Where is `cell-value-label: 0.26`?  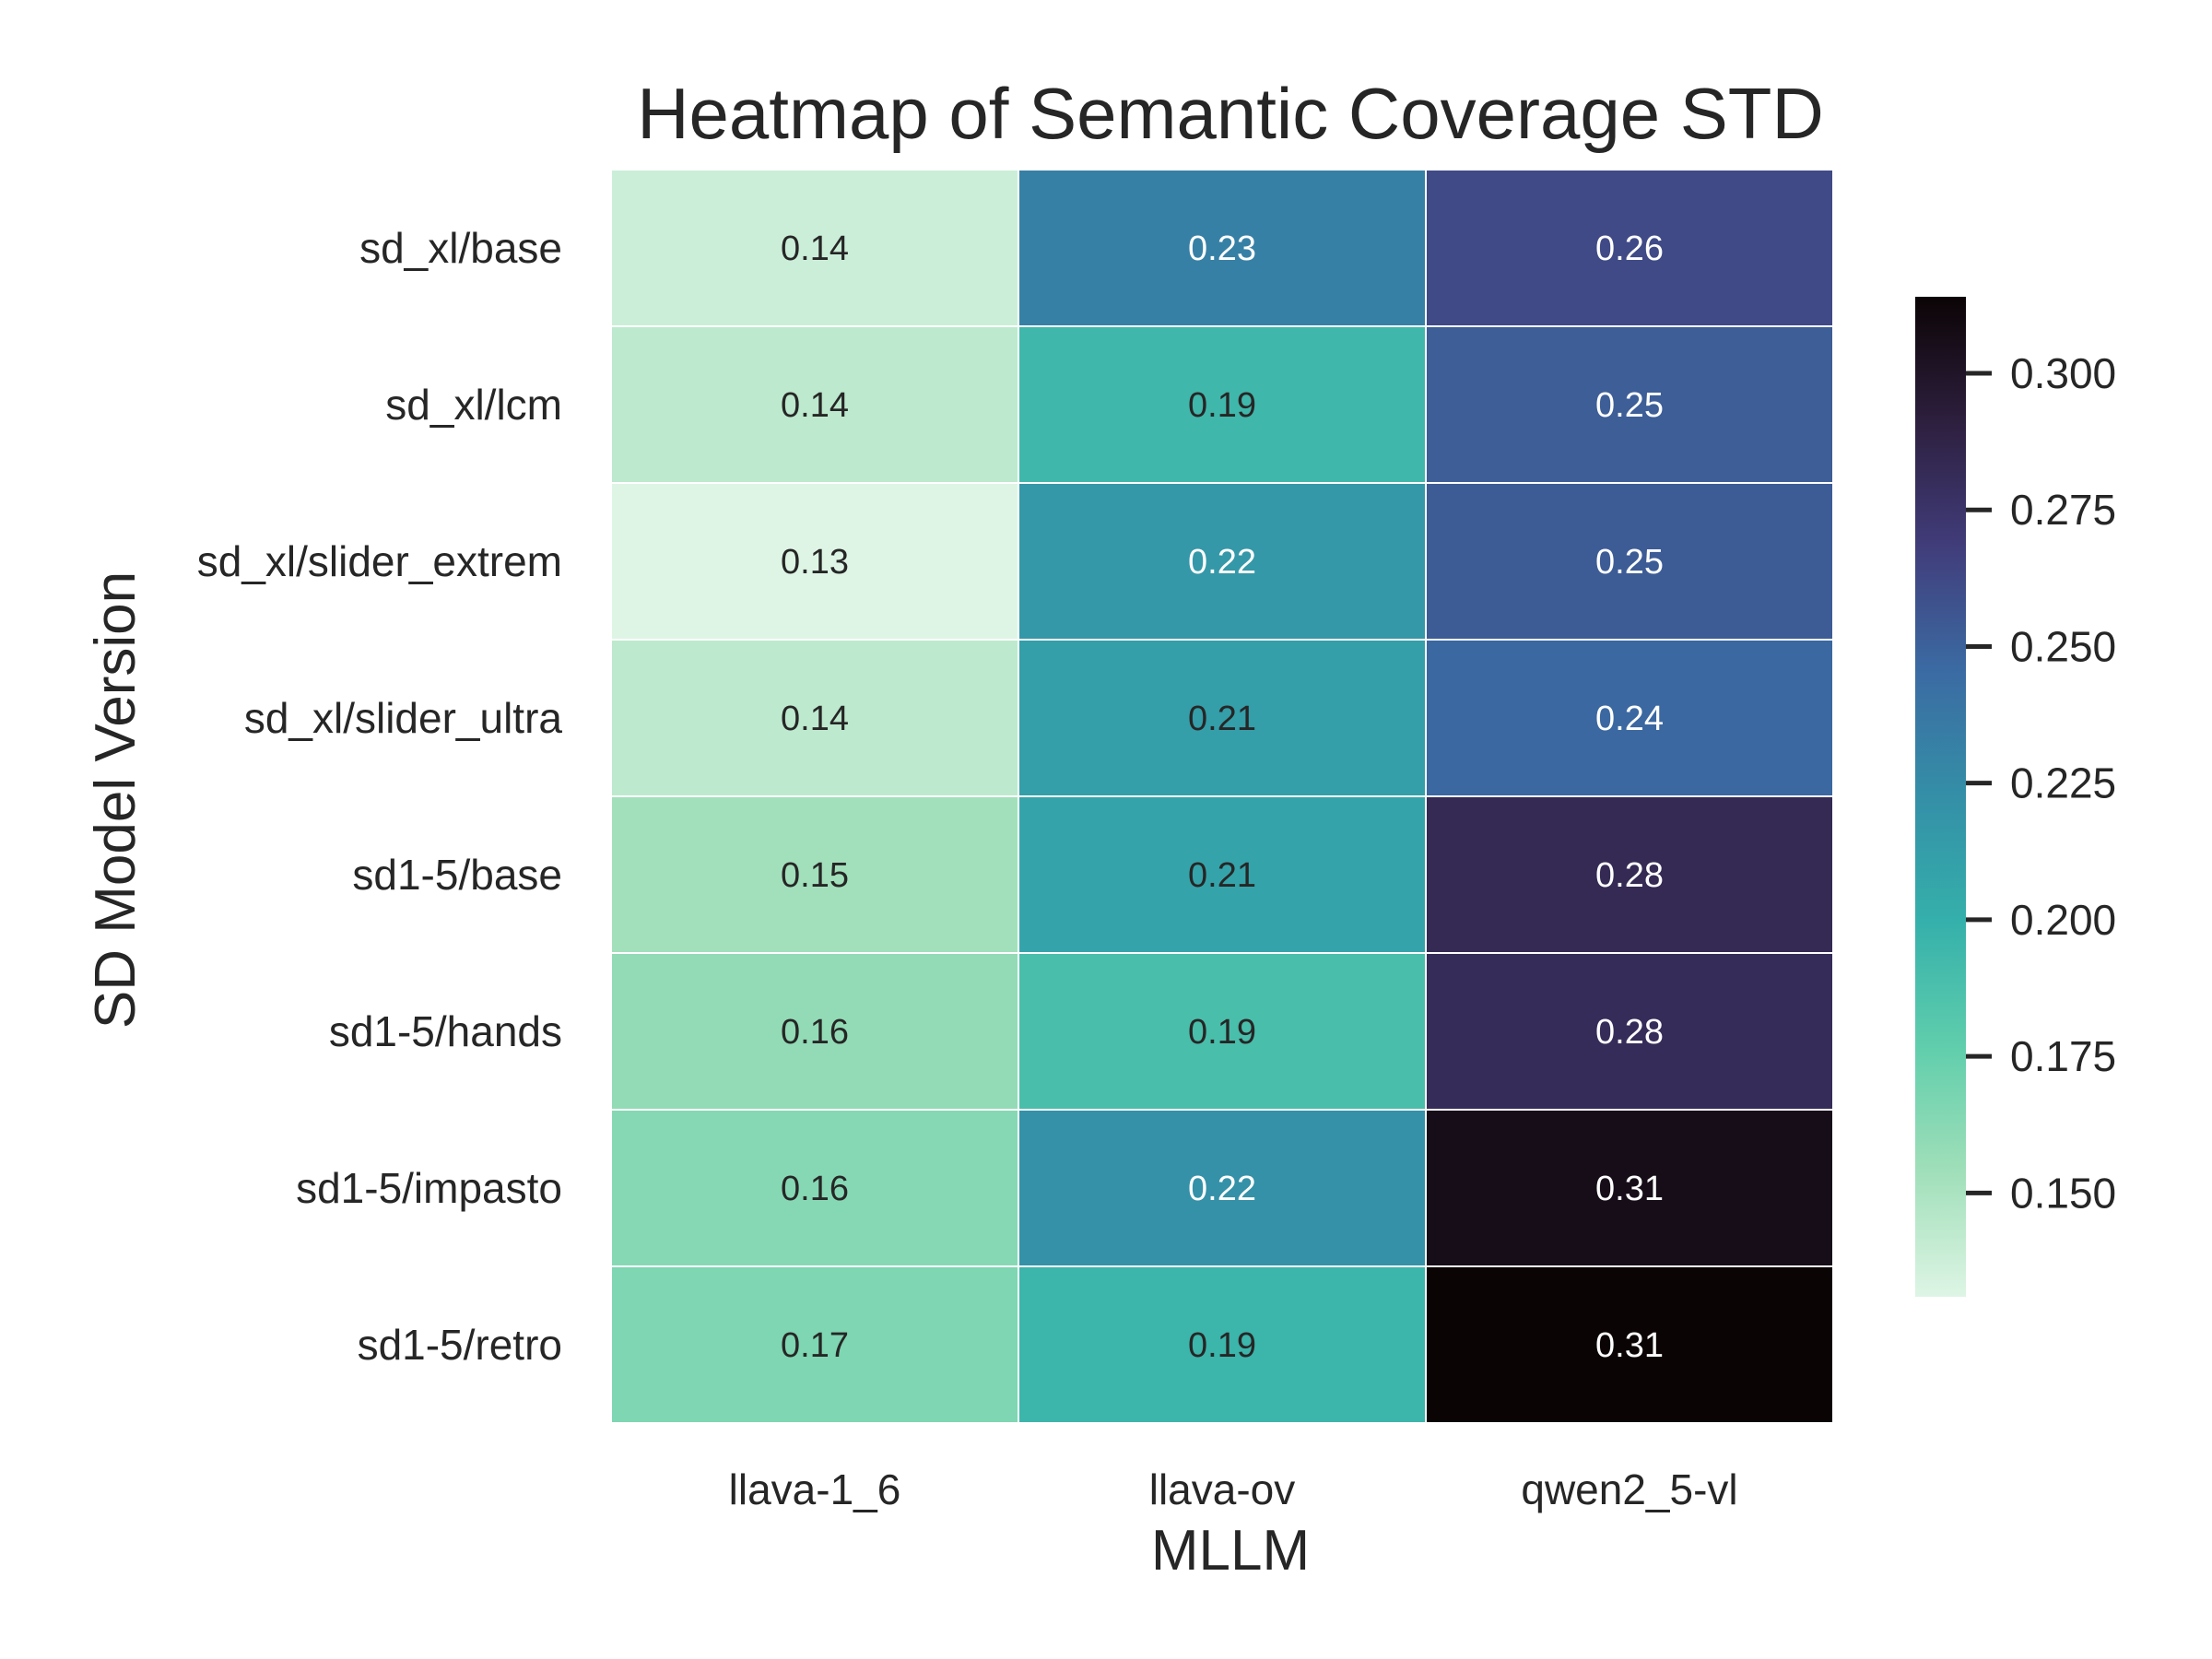 cell-value-label: 0.26 is located at coordinates (1629, 248).